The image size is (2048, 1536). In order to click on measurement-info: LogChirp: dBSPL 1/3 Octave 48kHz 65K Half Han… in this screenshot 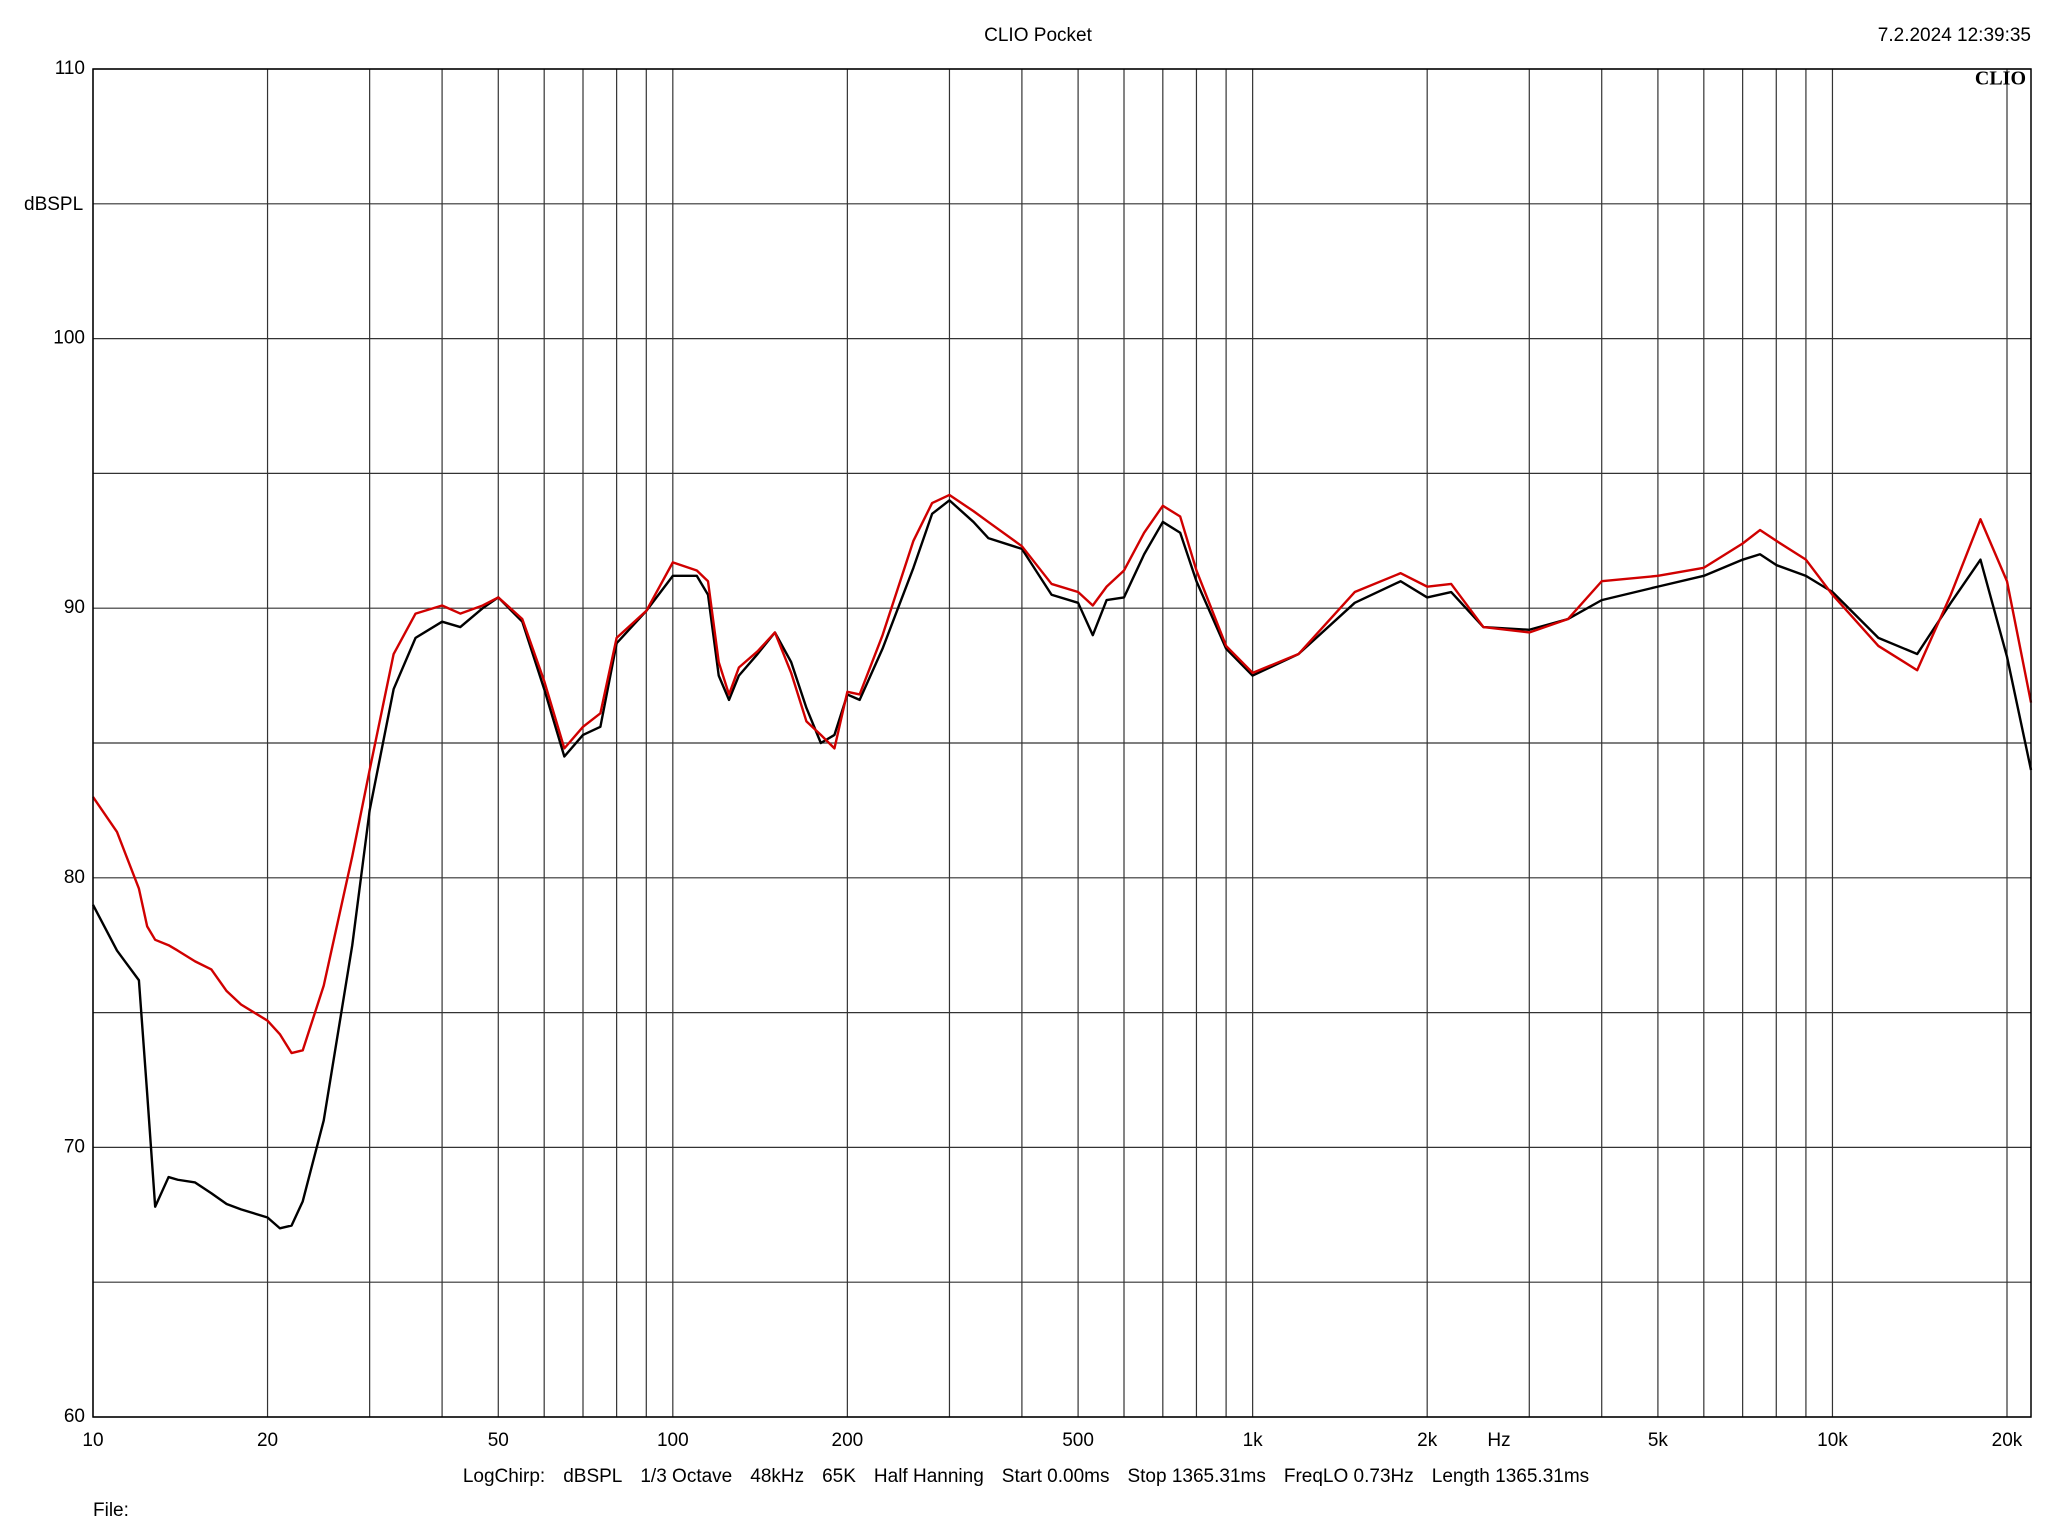, I will do `click(1026, 1476)`.